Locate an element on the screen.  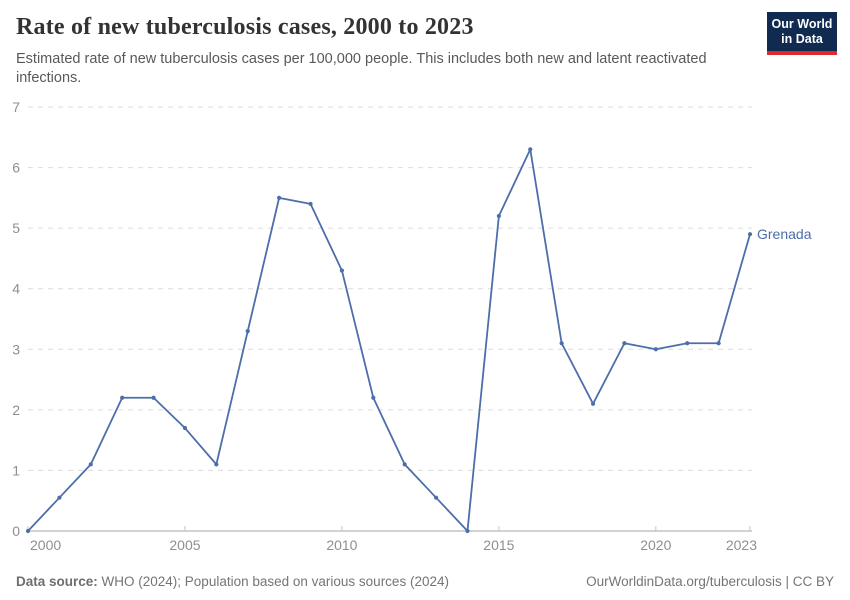
y-tick-label: 5 is located at coordinates (16, 228).